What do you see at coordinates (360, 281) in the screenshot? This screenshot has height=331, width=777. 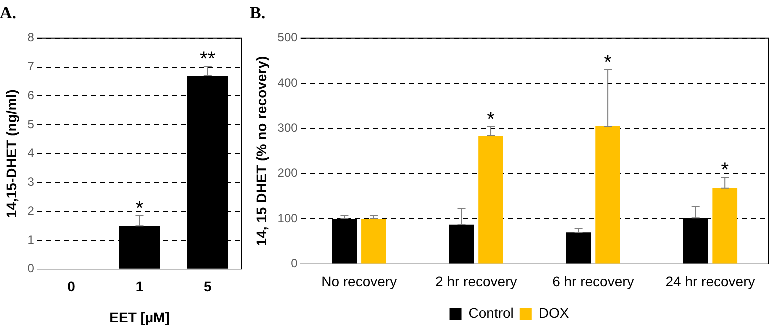 I see `x-tick-label: No recovery` at bounding box center [360, 281].